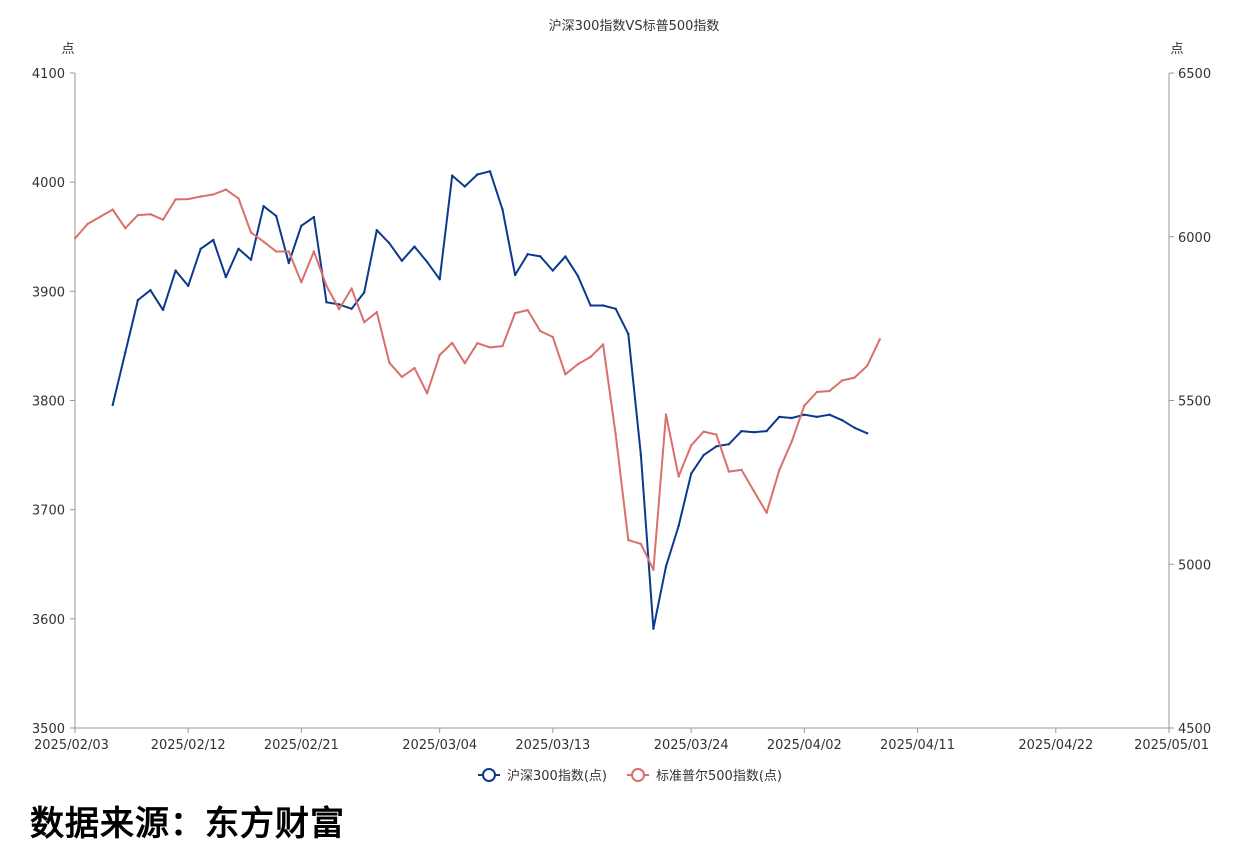 This screenshot has width=1256, height=862. What do you see at coordinates (638, 775) in the screenshot?
I see `legend-marker-sp500` at bounding box center [638, 775].